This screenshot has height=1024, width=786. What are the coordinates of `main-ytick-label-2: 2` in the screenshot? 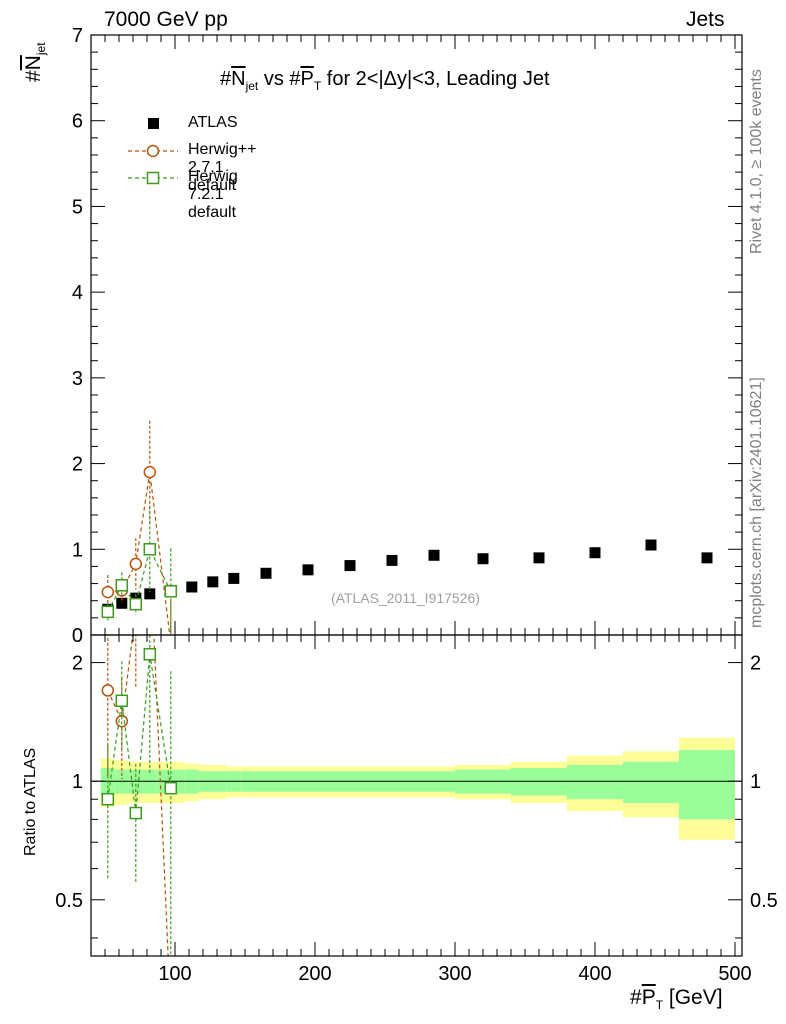 It's located at (77, 465).